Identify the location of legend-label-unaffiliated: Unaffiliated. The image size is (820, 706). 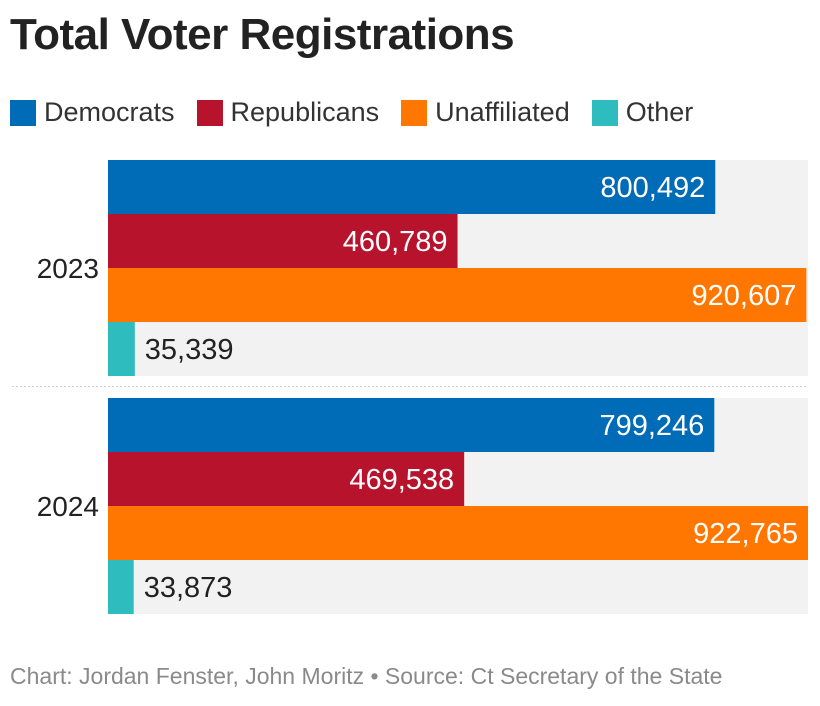
(502, 112).